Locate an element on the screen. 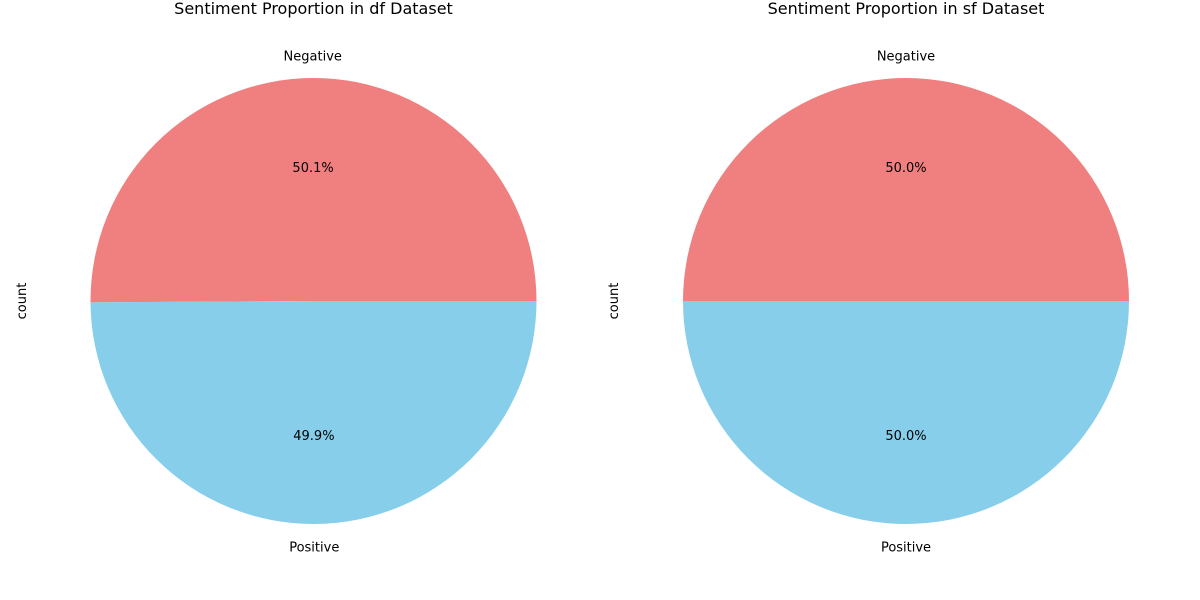 The width and height of the screenshot is (1200, 600). chart-title-sf: Sentiment Proportion in sf Dataset is located at coordinates (906, 9).